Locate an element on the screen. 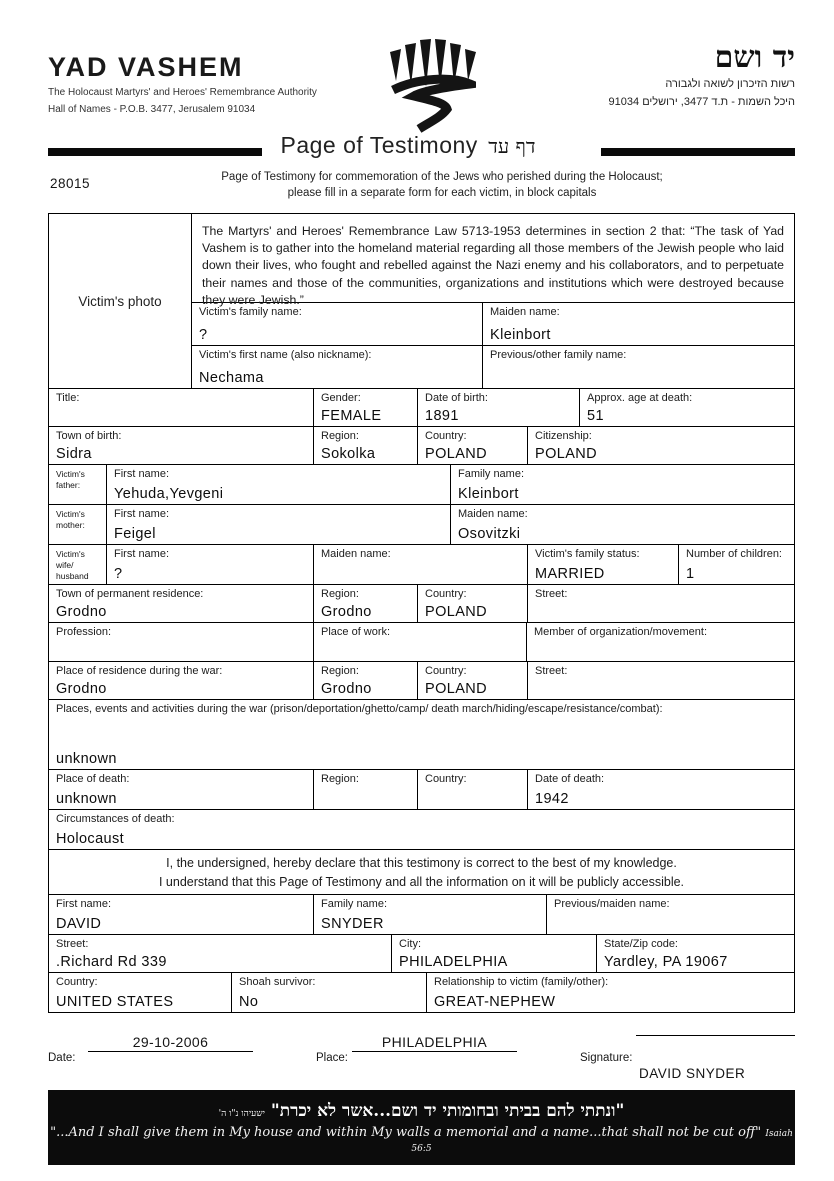 The width and height of the screenshot is (834, 1181). residence-country-field: Country: POLAND is located at coordinates (472, 603).